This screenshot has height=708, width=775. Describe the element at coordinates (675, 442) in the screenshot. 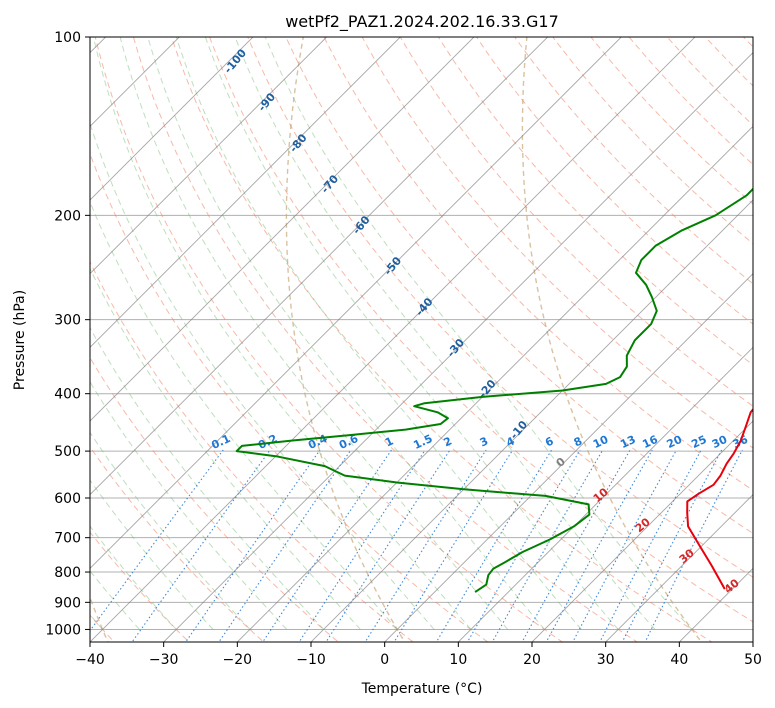

I see `mixing-ratio-label: 20` at that location.